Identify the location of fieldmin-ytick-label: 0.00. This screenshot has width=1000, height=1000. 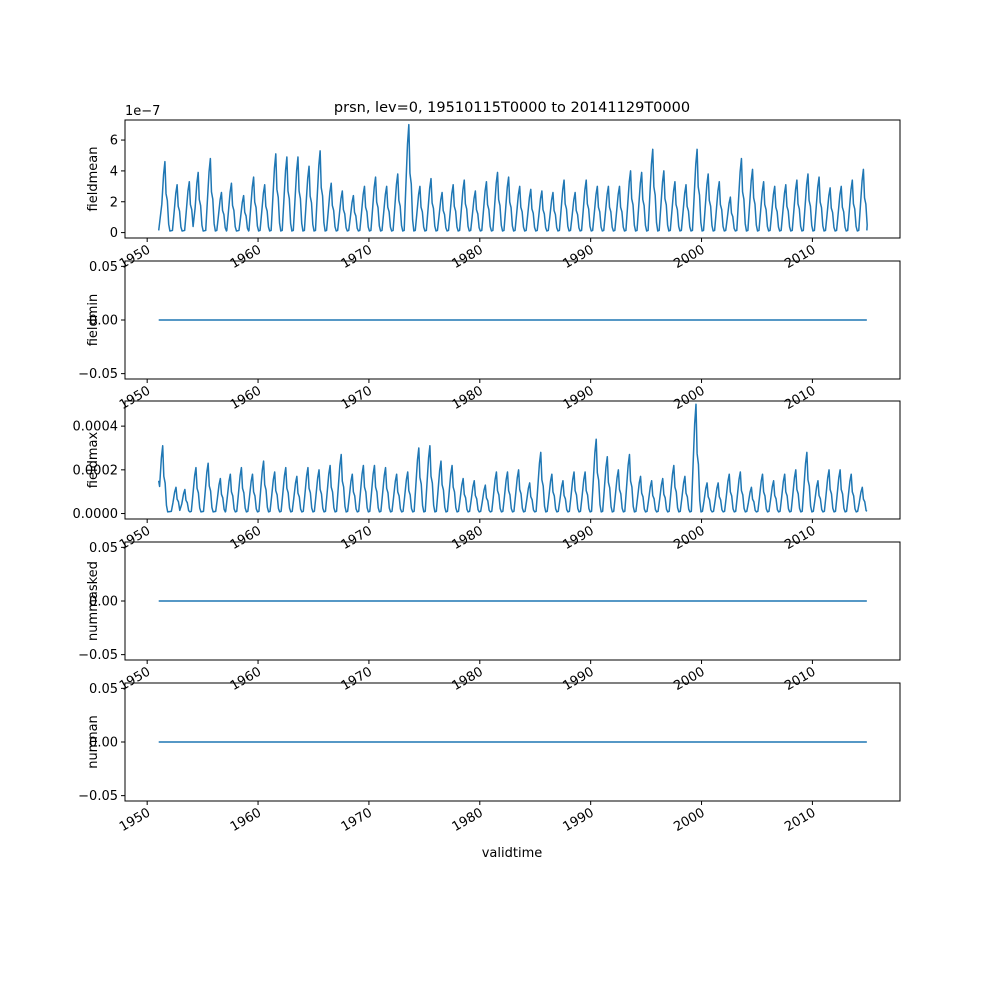
(103, 321).